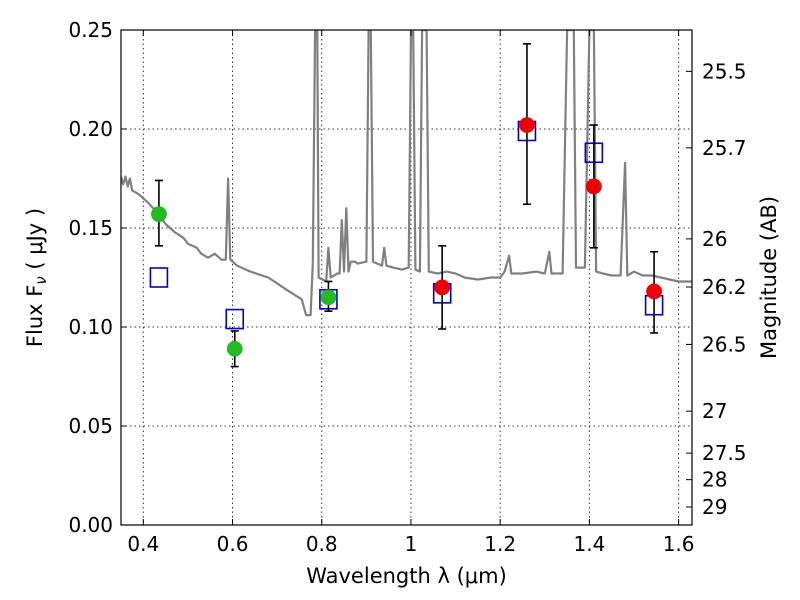 This screenshot has width=800, height=600. What do you see at coordinates (714, 507) in the screenshot?
I see `y2-tick-label: 29` at bounding box center [714, 507].